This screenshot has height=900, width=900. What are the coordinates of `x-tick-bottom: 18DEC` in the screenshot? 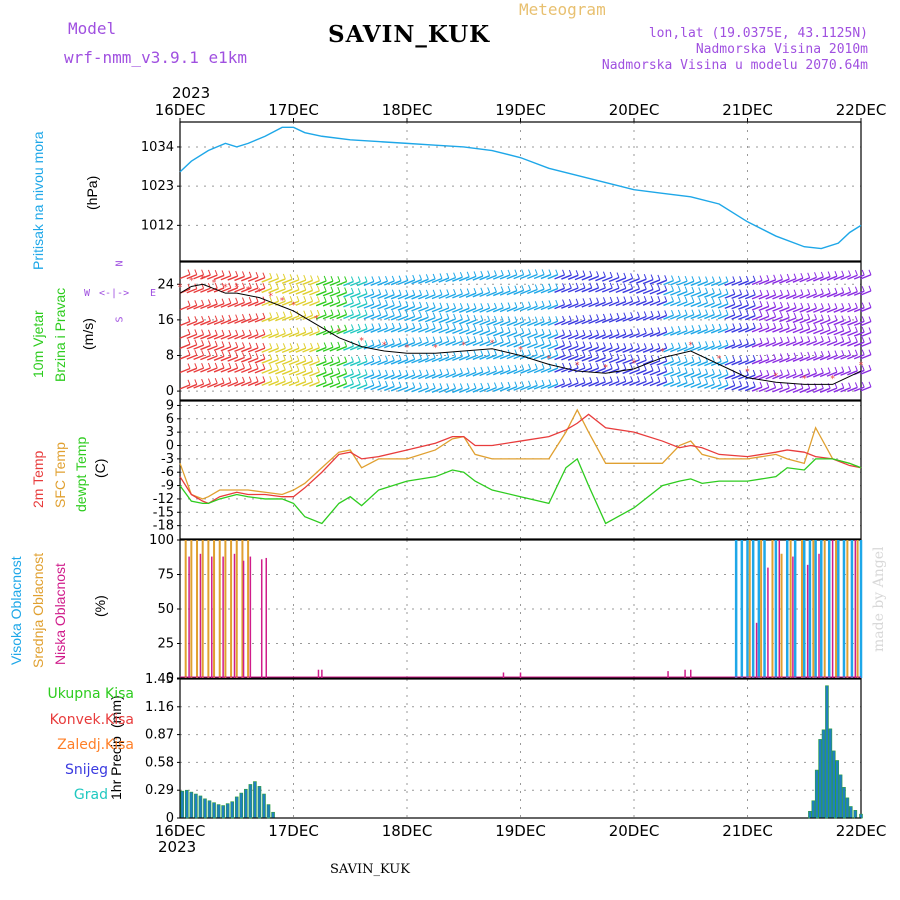 It's located at (407, 831).